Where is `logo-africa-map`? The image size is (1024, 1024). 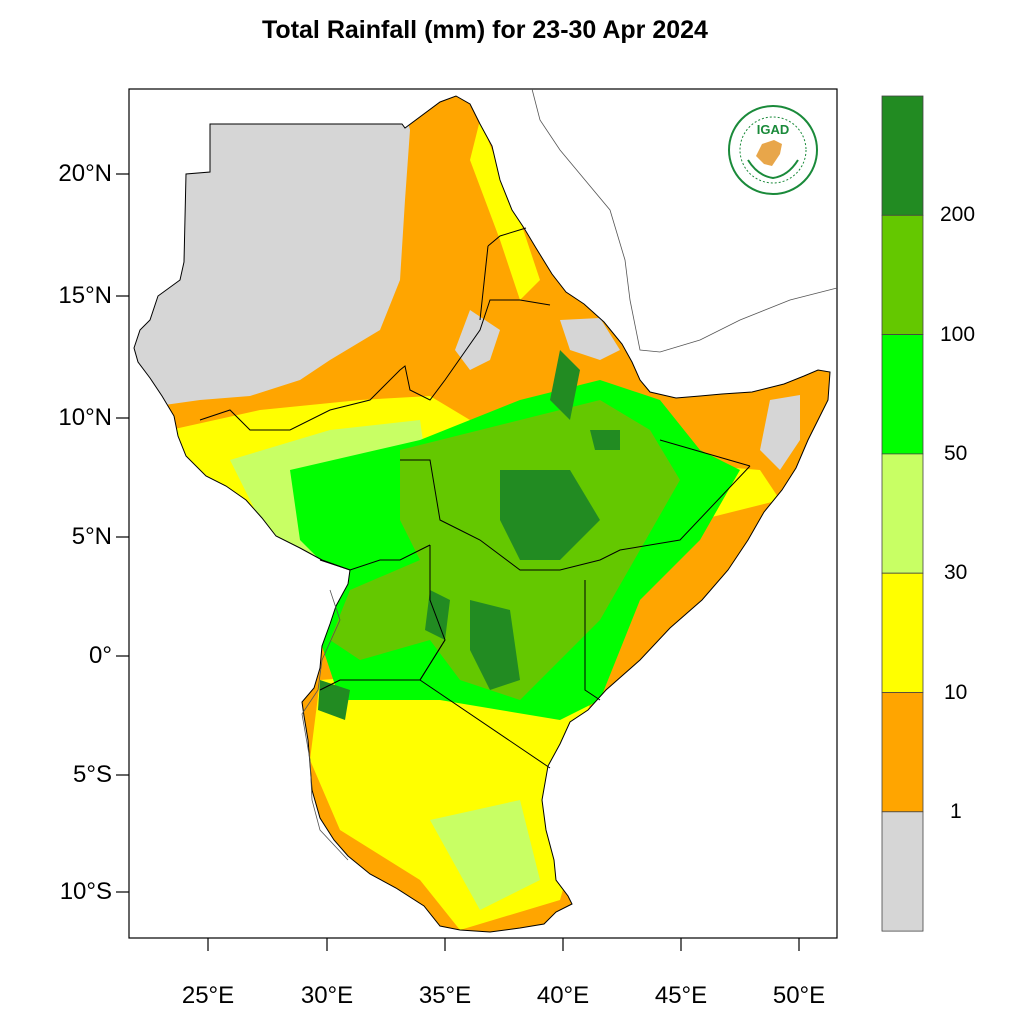
logo-africa-map is located at coordinates (769, 153).